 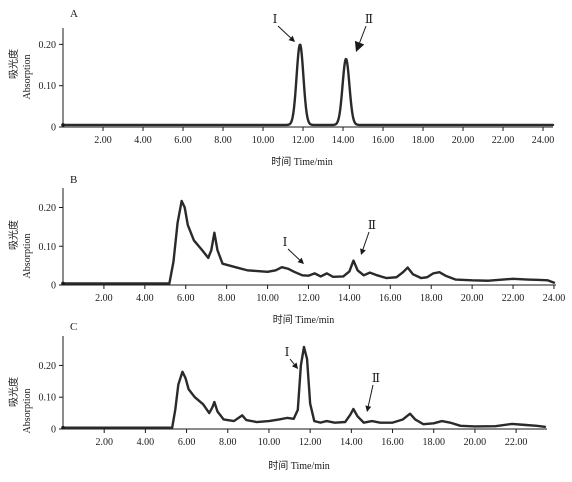 What do you see at coordinates (74, 14) in the screenshot?
I see `panel-letter: A` at bounding box center [74, 14].